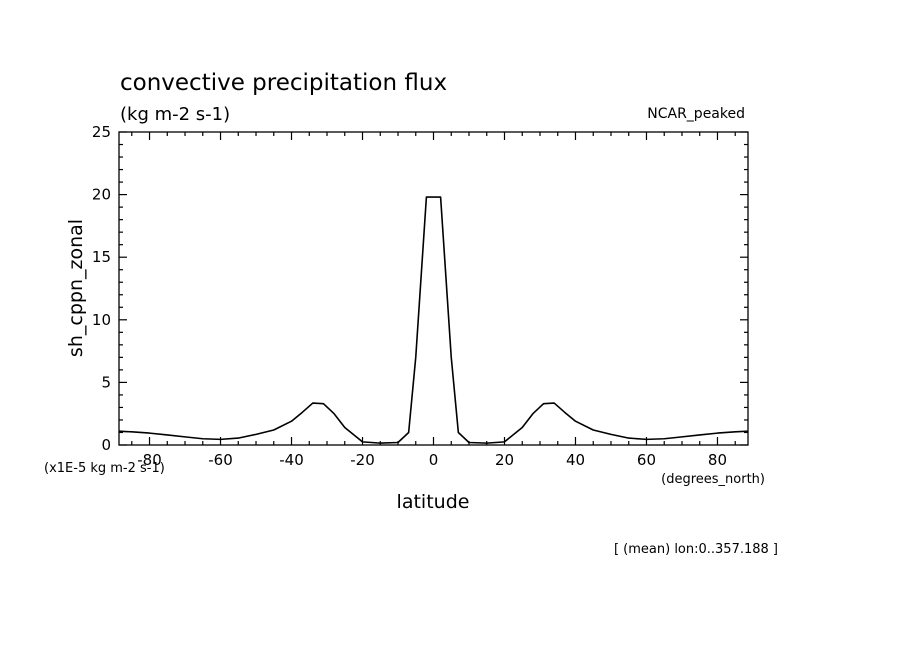 The width and height of the screenshot is (904, 654). What do you see at coordinates (646, 460) in the screenshot?
I see `x-tick-label: 60` at bounding box center [646, 460].